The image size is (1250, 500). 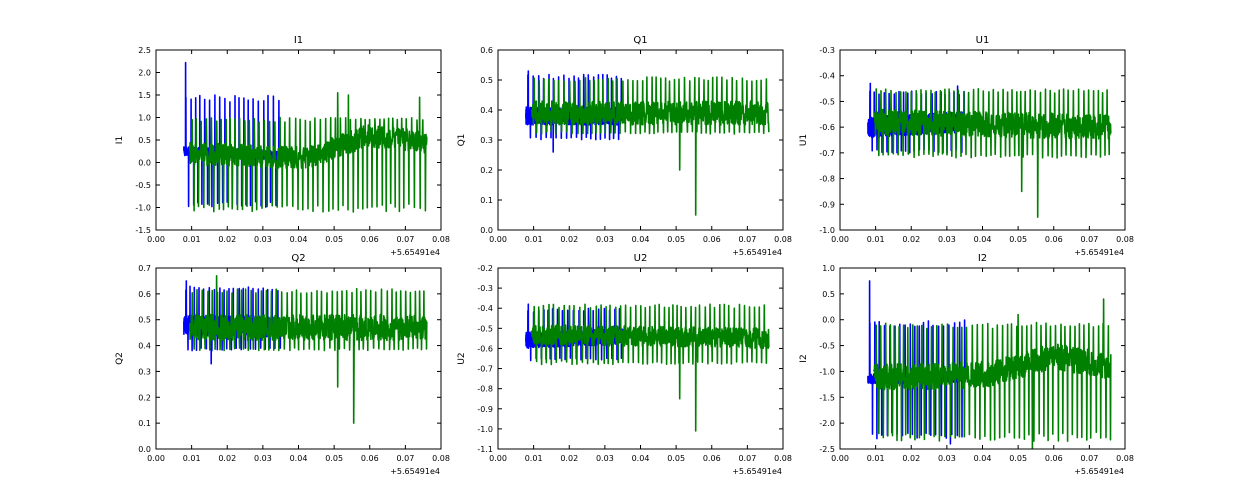 What do you see at coordinates (827, 423) in the screenshot?
I see `y-tick-label: -2.0` at bounding box center [827, 423].